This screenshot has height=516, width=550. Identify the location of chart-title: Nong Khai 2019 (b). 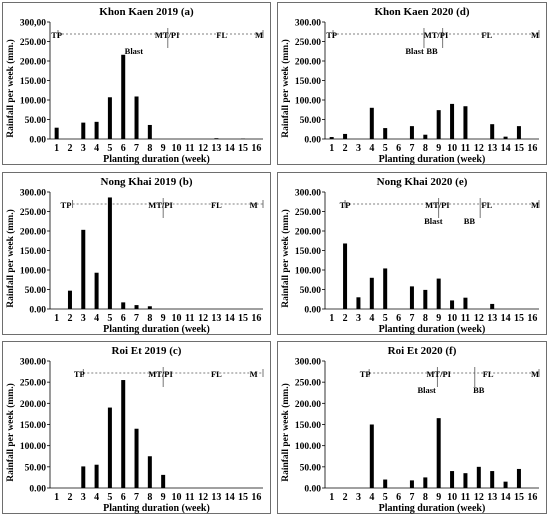
(147, 182).